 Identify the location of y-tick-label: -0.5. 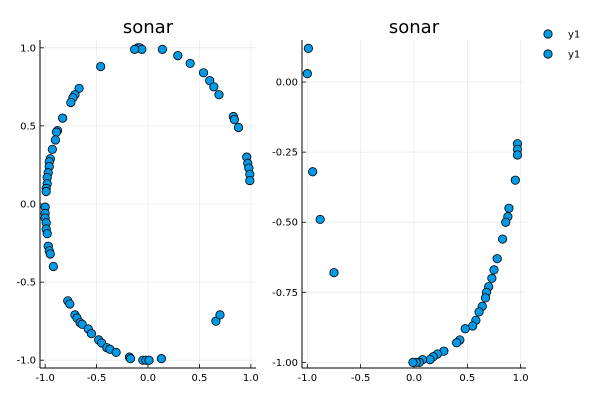
(26, 283).